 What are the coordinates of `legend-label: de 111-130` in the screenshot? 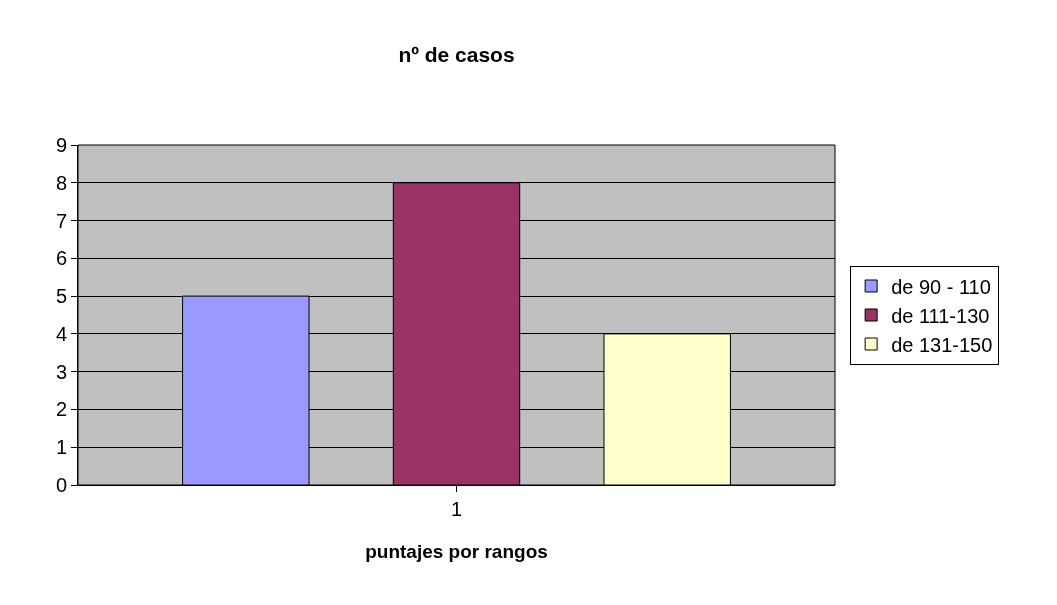 It's located at (940, 315).